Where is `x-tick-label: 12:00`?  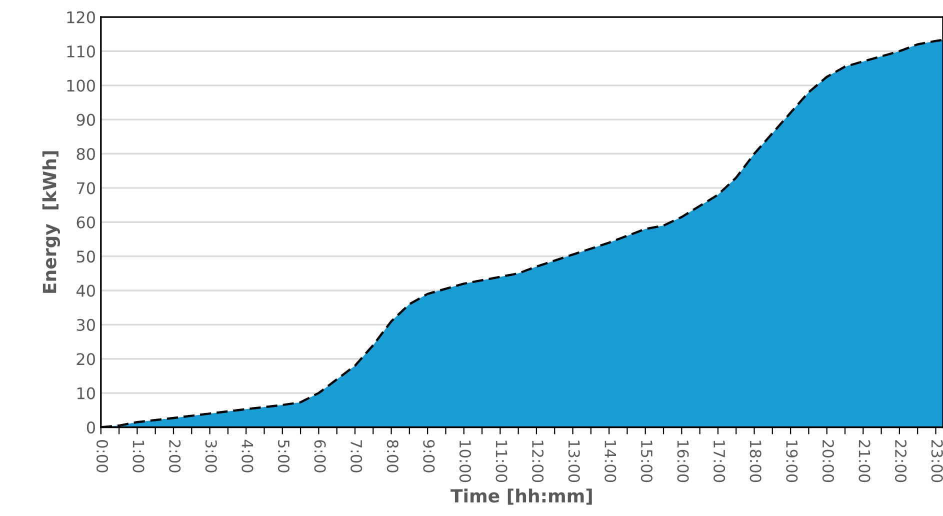 x-tick-label: 12:00 is located at coordinates (538, 461).